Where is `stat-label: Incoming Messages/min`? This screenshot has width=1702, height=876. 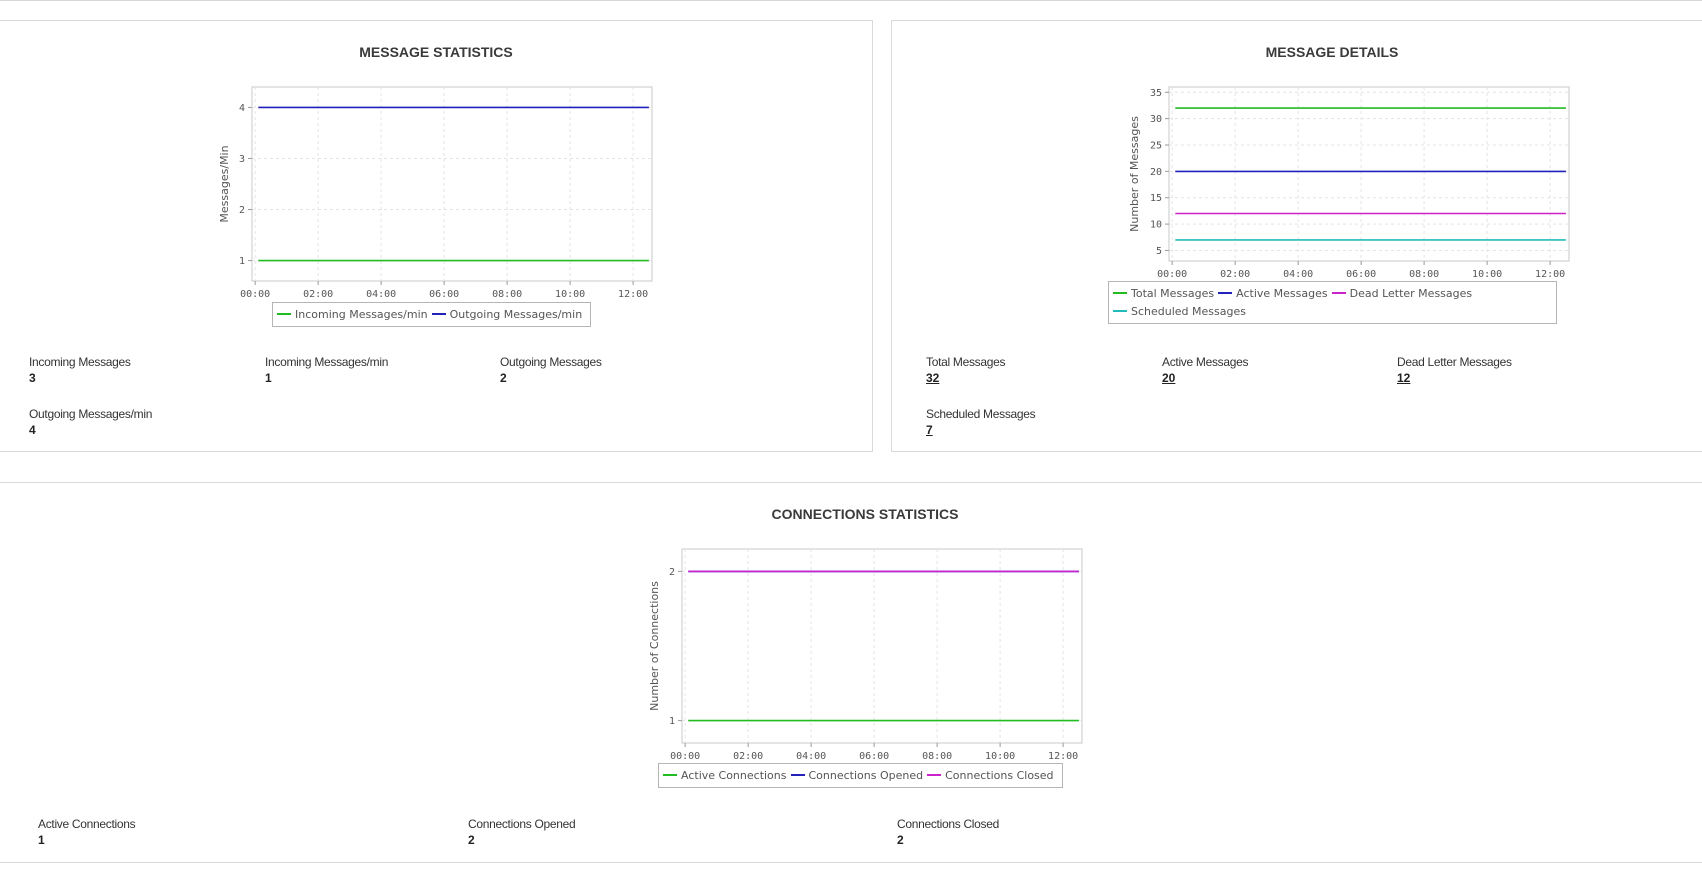
stat-label: Incoming Messages/min is located at coordinates (327, 362).